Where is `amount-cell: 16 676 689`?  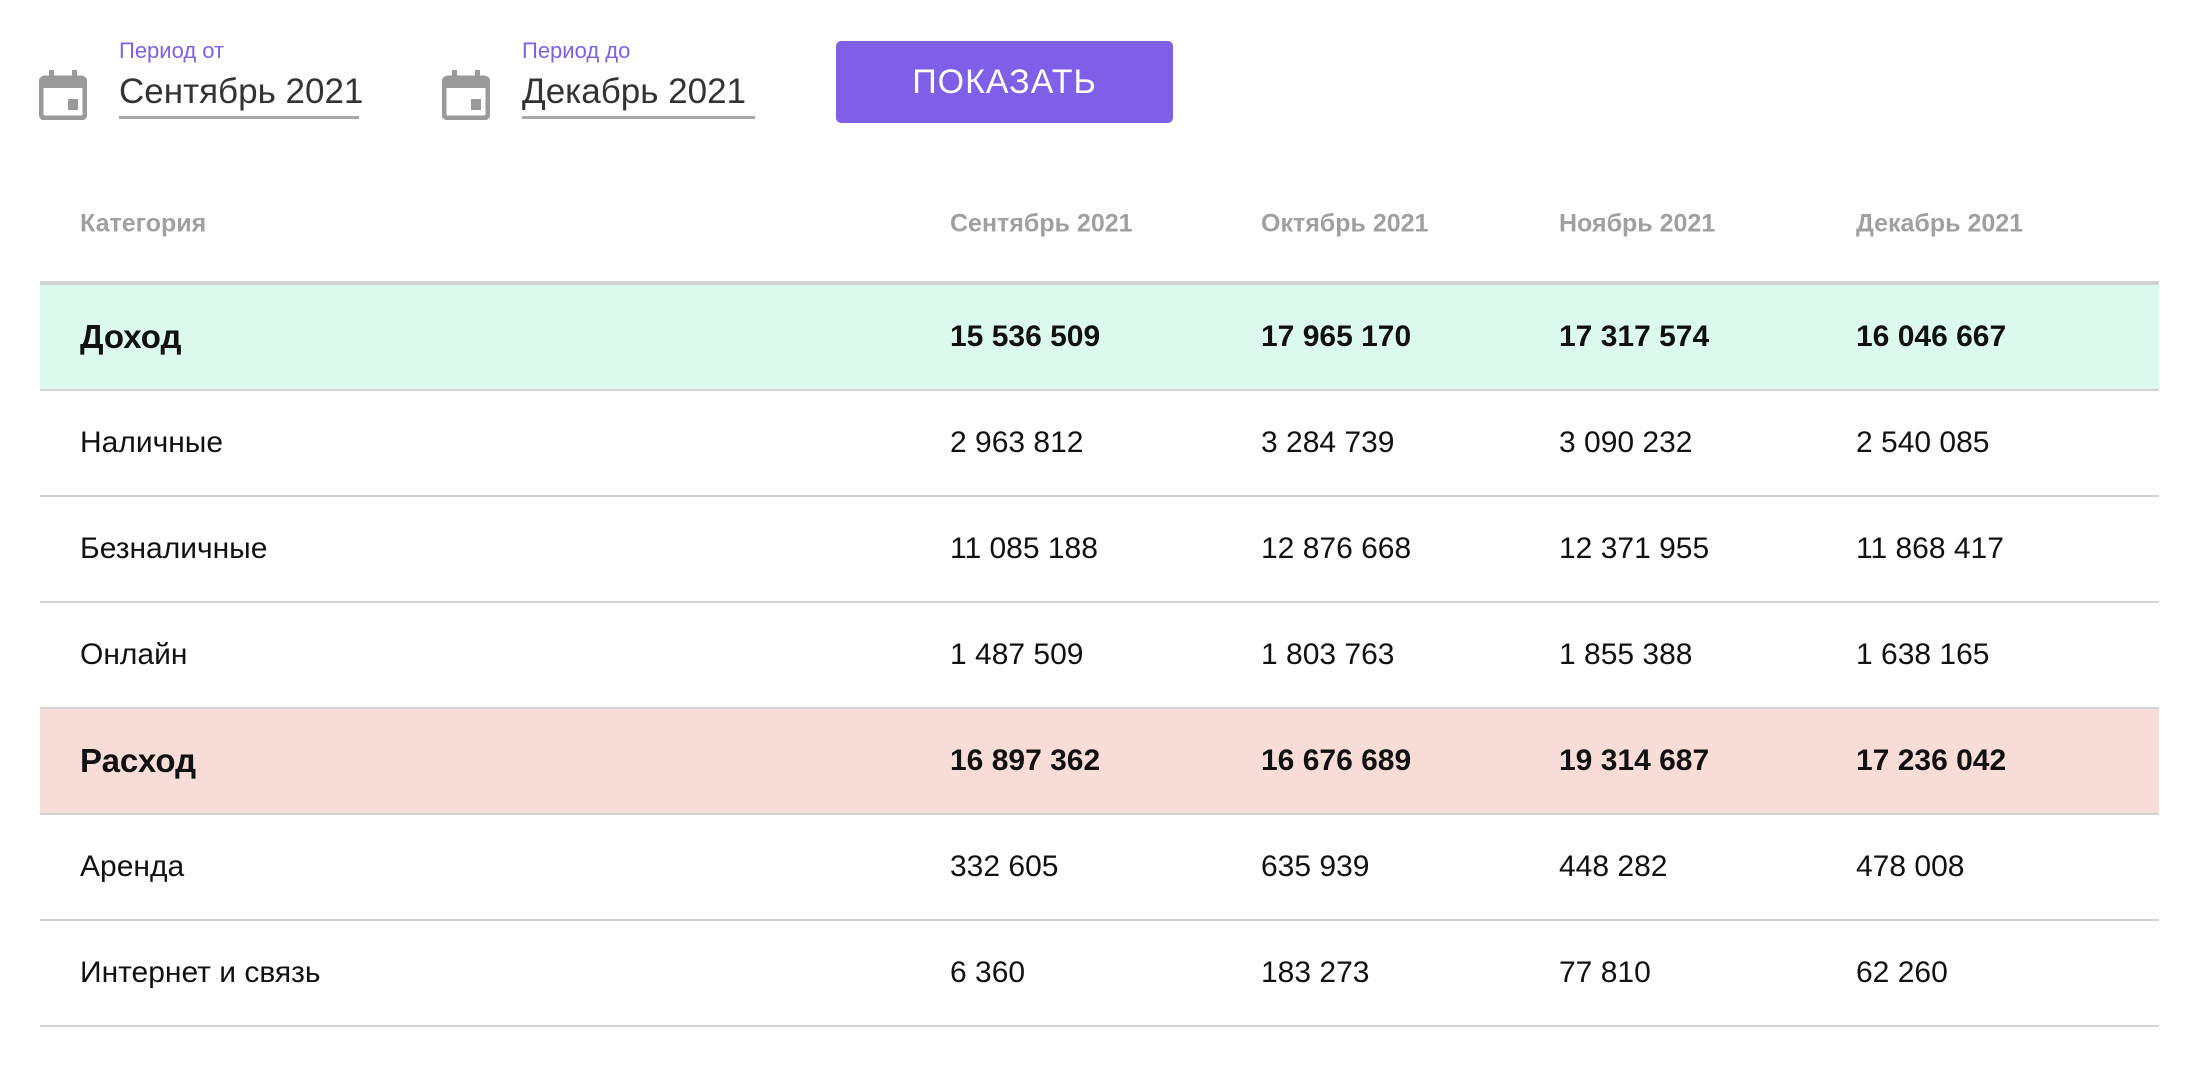
amount-cell: 16 676 689 is located at coordinates (1336, 760).